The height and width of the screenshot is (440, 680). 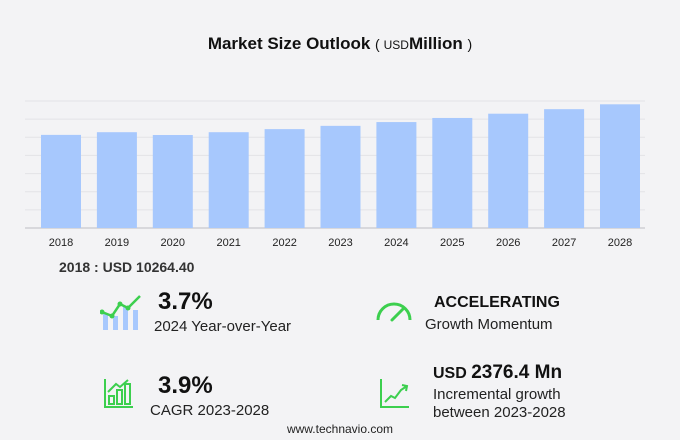 What do you see at coordinates (228, 243) in the screenshot?
I see `x-tick-label: 2021` at bounding box center [228, 243].